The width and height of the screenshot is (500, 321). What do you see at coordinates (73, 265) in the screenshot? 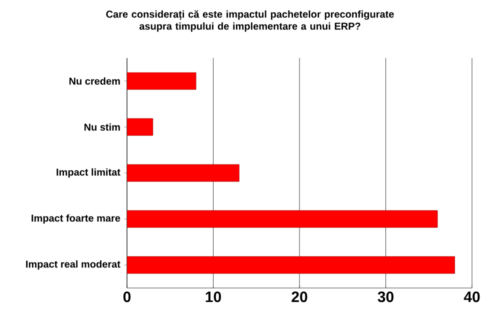
I see `y-tick-label: Impact real moderat` at bounding box center [73, 265].